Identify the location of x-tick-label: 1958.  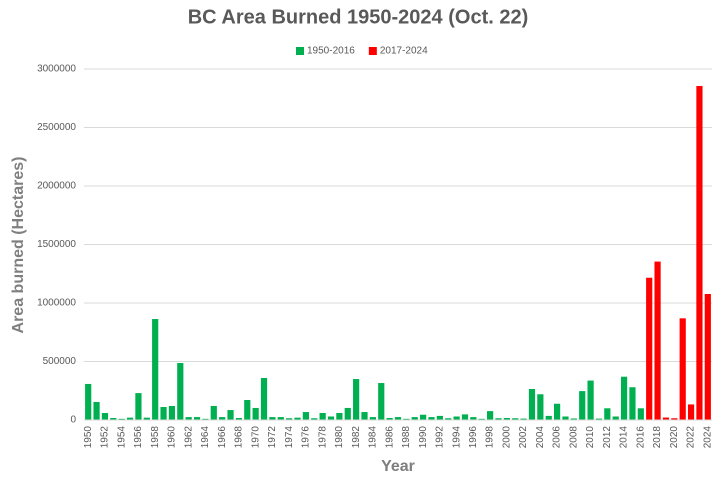
(155, 437).